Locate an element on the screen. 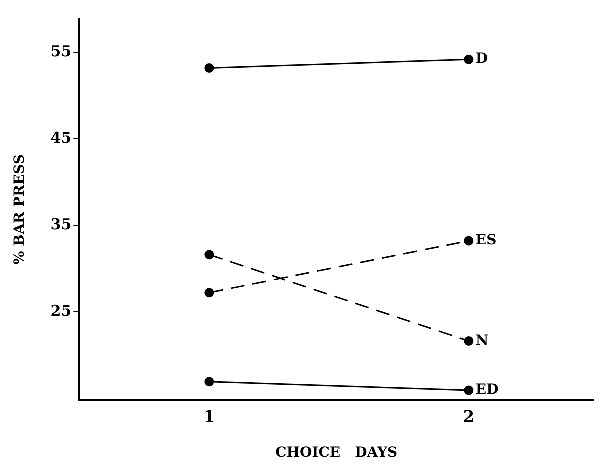 Image resolution: width=607 pixels, height=474 pixels. y-tick-label: 55 is located at coordinates (61, 51).